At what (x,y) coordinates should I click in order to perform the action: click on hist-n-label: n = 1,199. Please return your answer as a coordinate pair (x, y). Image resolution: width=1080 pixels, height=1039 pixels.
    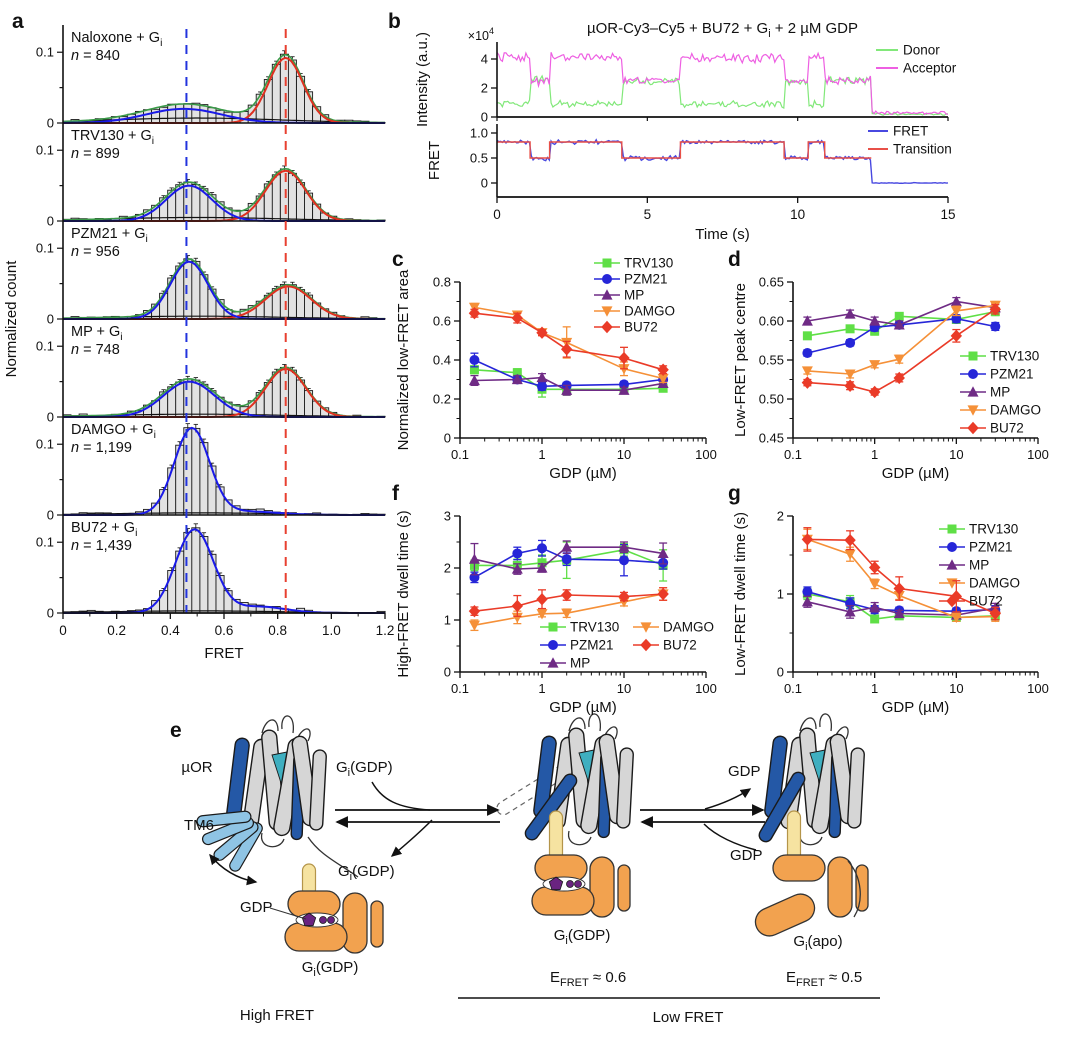
    Looking at the image, I should click on (101, 448).